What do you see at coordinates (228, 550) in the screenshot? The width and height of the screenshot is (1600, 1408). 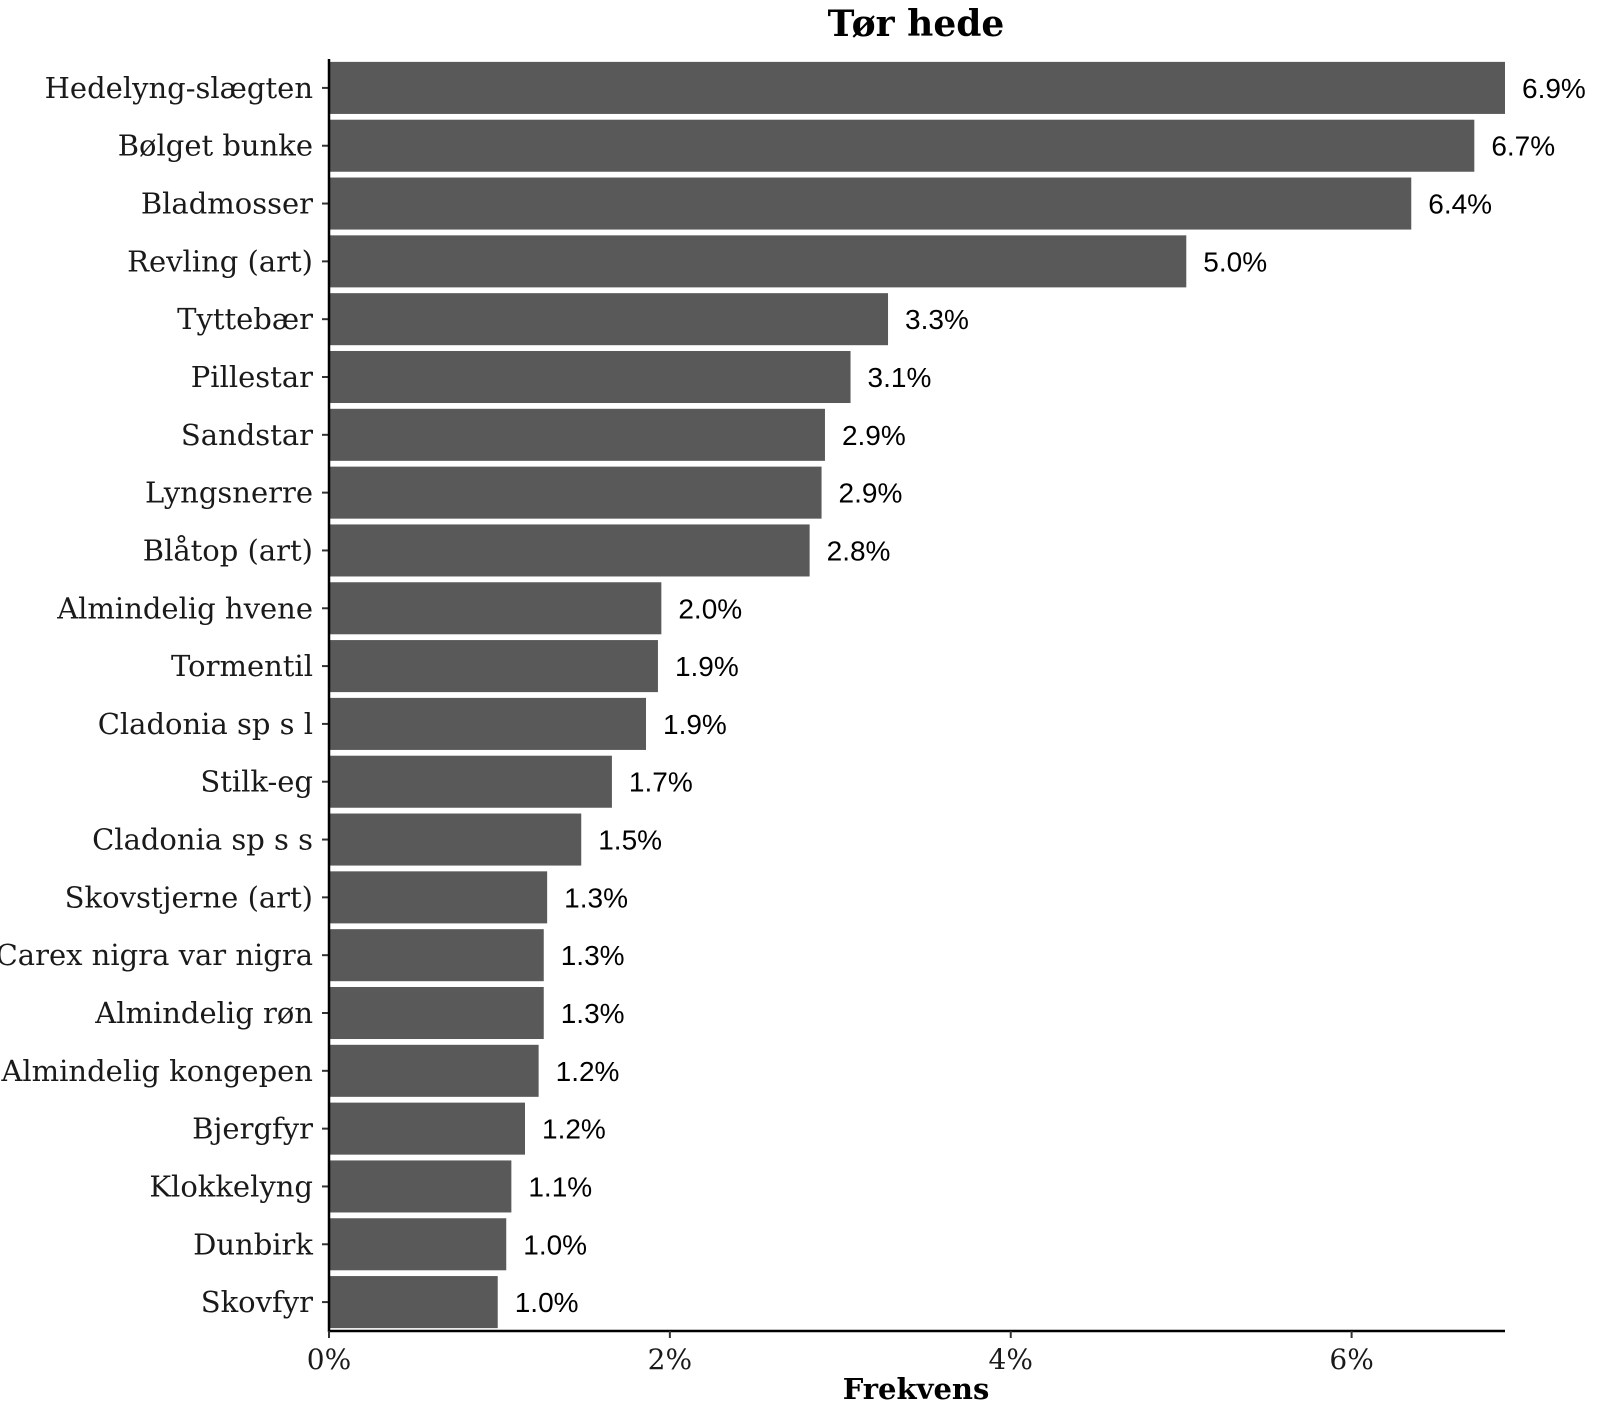 I see `category-label: Blåtop (art)` at bounding box center [228, 550].